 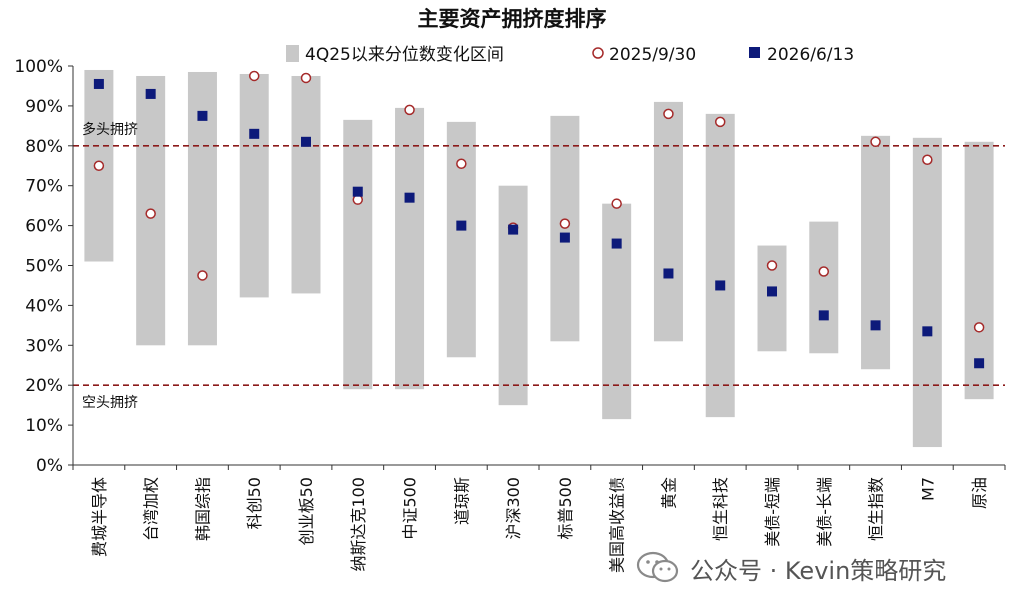 I want to click on x-tick-label: 费城半导体, so click(x=99, y=517).